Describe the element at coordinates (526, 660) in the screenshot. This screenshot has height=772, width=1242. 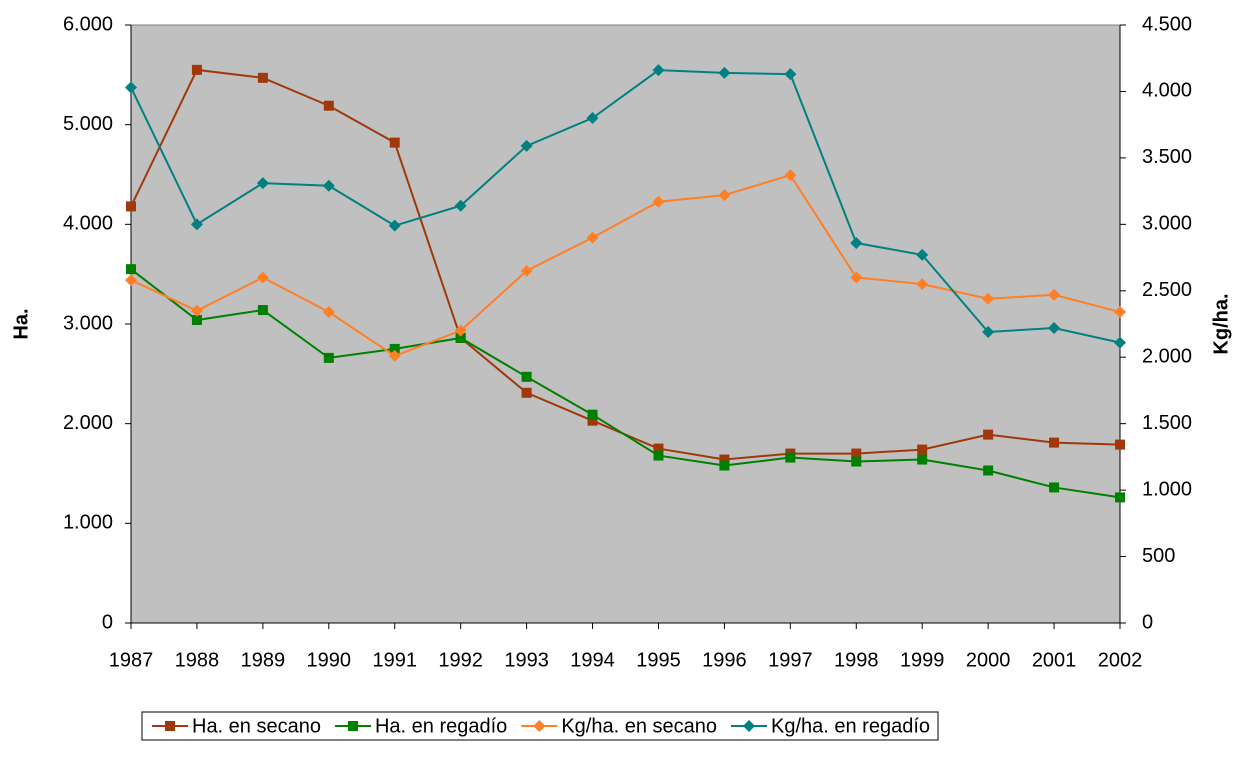
I see `x-tick-label: 1993` at that location.